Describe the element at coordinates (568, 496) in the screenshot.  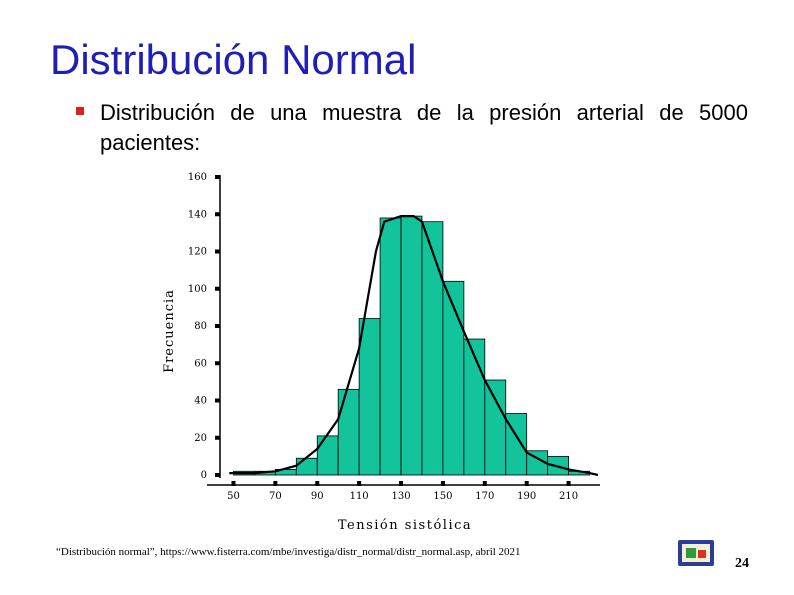
I see `x-tick-label: 210` at that location.